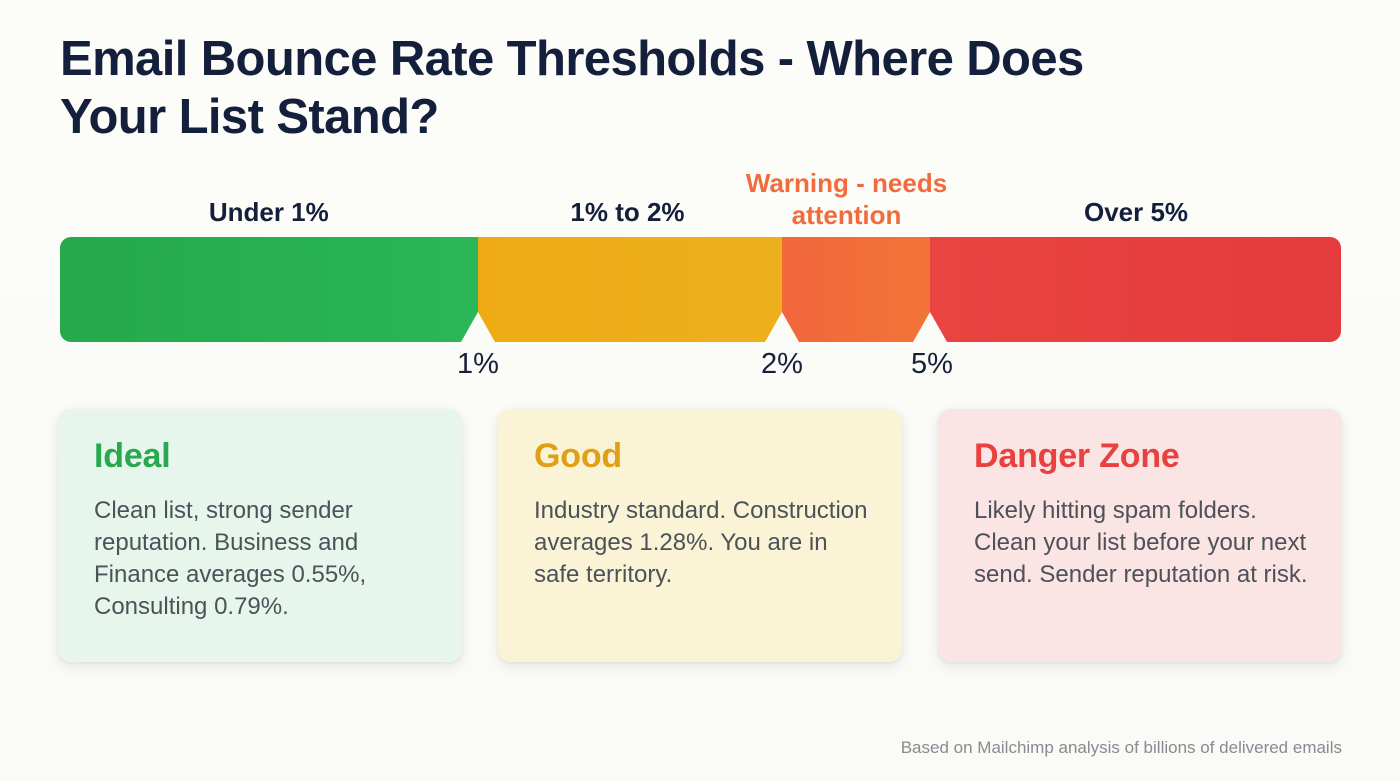 The height and width of the screenshot is (781, 1400). Describe the element at coordinates (1077, 456) in the screenshot. I see `card-title-danger: Danger Zone` at that location.